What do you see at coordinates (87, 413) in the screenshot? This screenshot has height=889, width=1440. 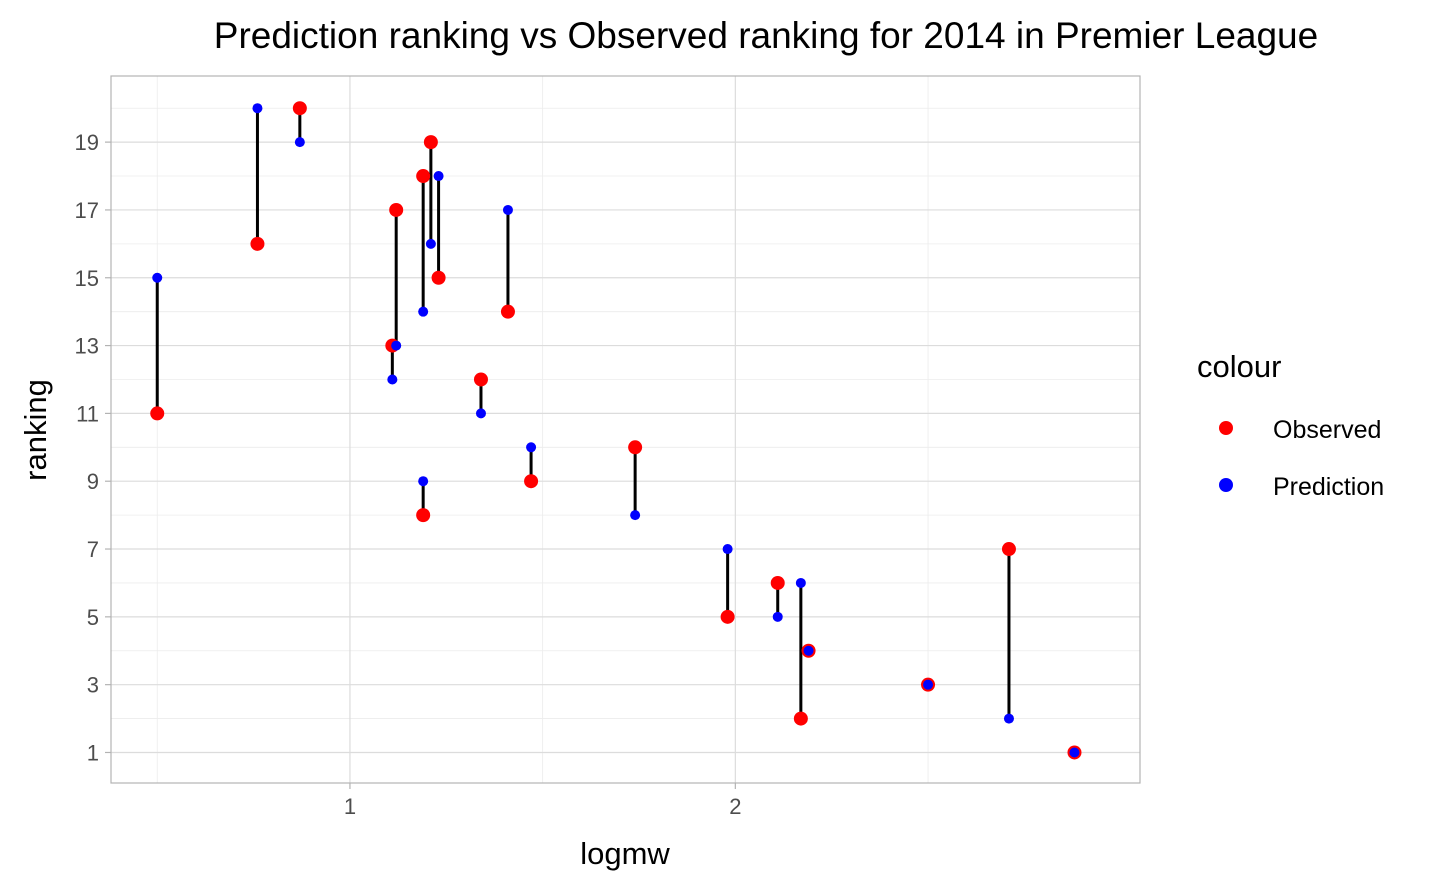 I see `y-tick-label: 11` at bounding box center [87, 413].